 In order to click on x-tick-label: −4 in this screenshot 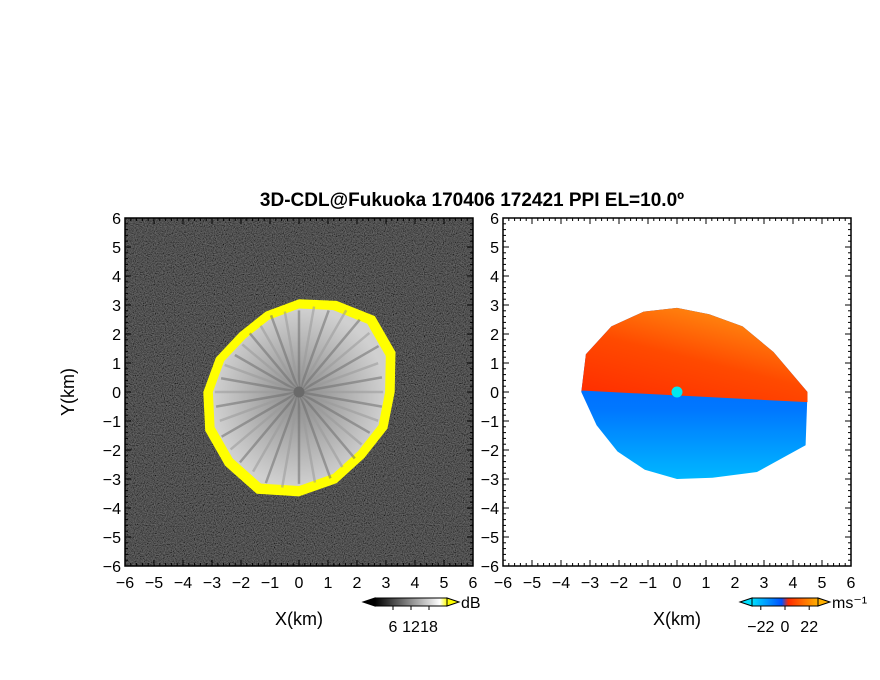, I will do `click(183, 583)`.